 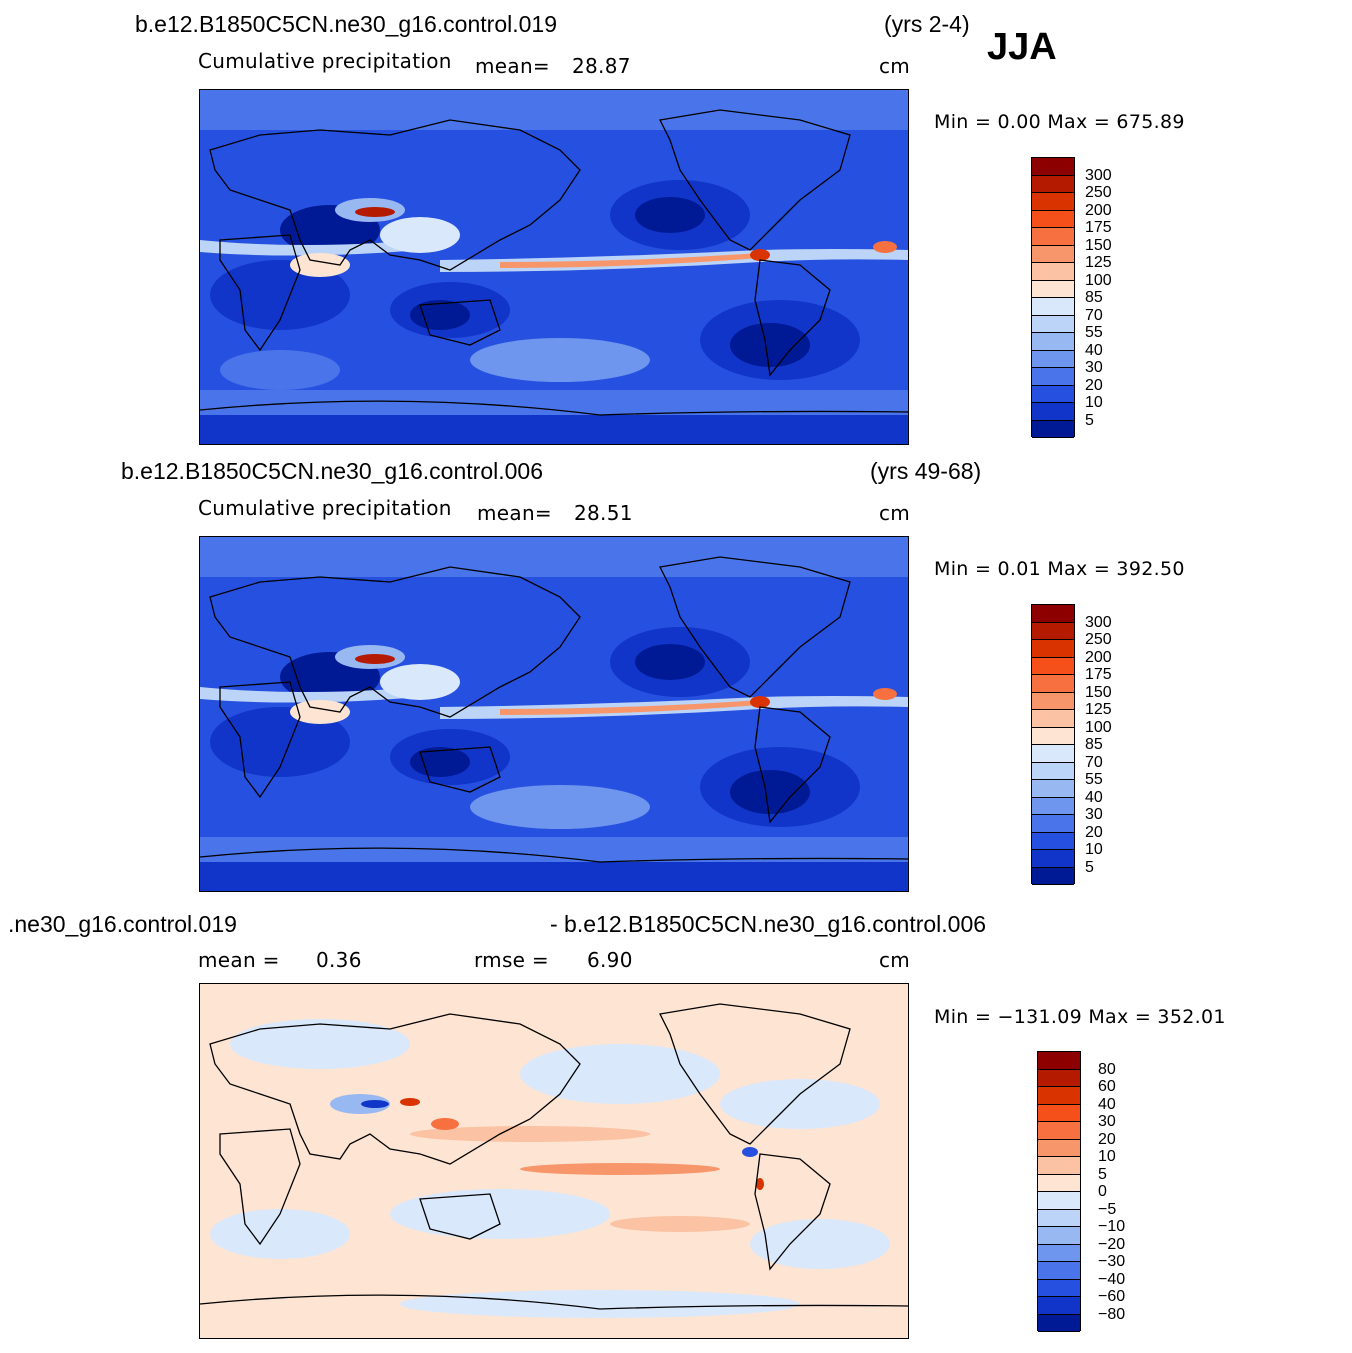 I want to click on colorbar-label: 60, so click(x=1107, y=1086).